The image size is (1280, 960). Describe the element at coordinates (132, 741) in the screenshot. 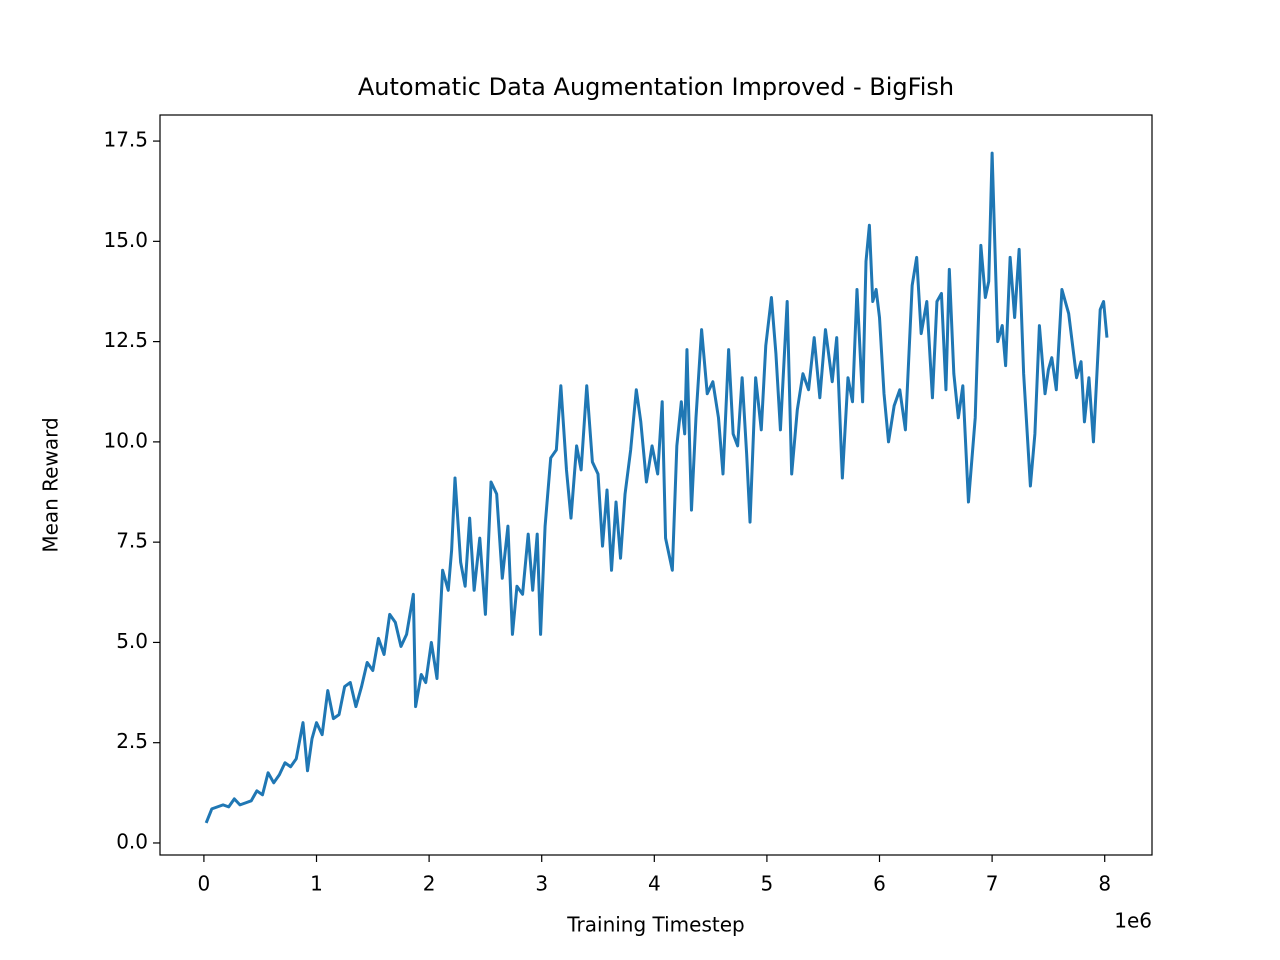

I see `y-tick-label: 2.5` at that location.